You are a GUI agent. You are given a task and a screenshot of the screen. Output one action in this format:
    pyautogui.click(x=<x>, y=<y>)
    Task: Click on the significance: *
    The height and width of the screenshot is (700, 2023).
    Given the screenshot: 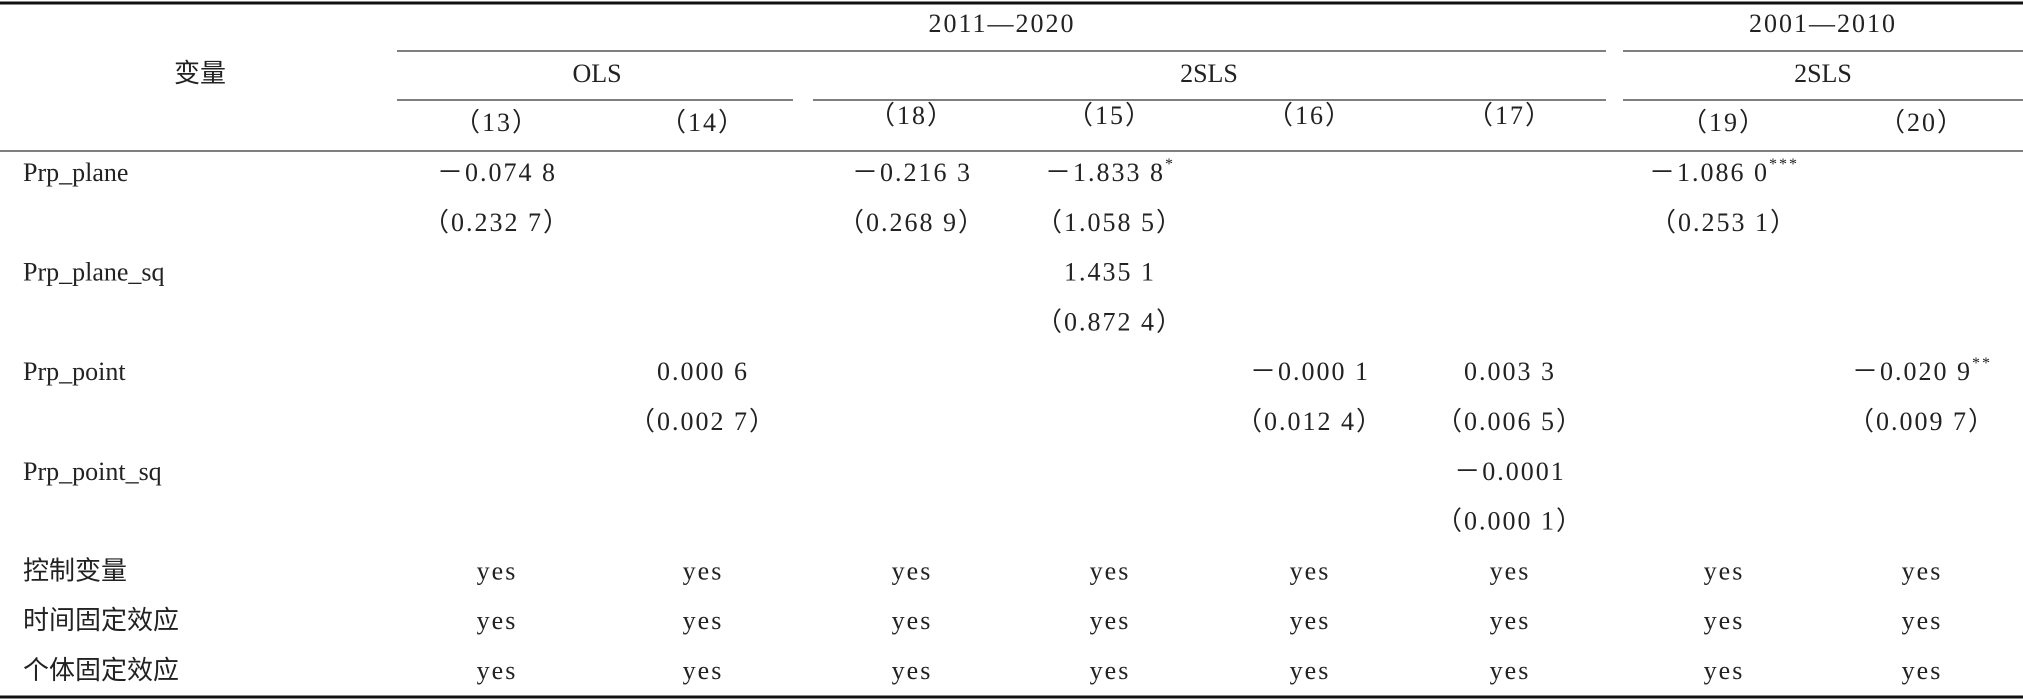 What is the action you would take?
    pyautogui.click(x=1170, y=164)
    